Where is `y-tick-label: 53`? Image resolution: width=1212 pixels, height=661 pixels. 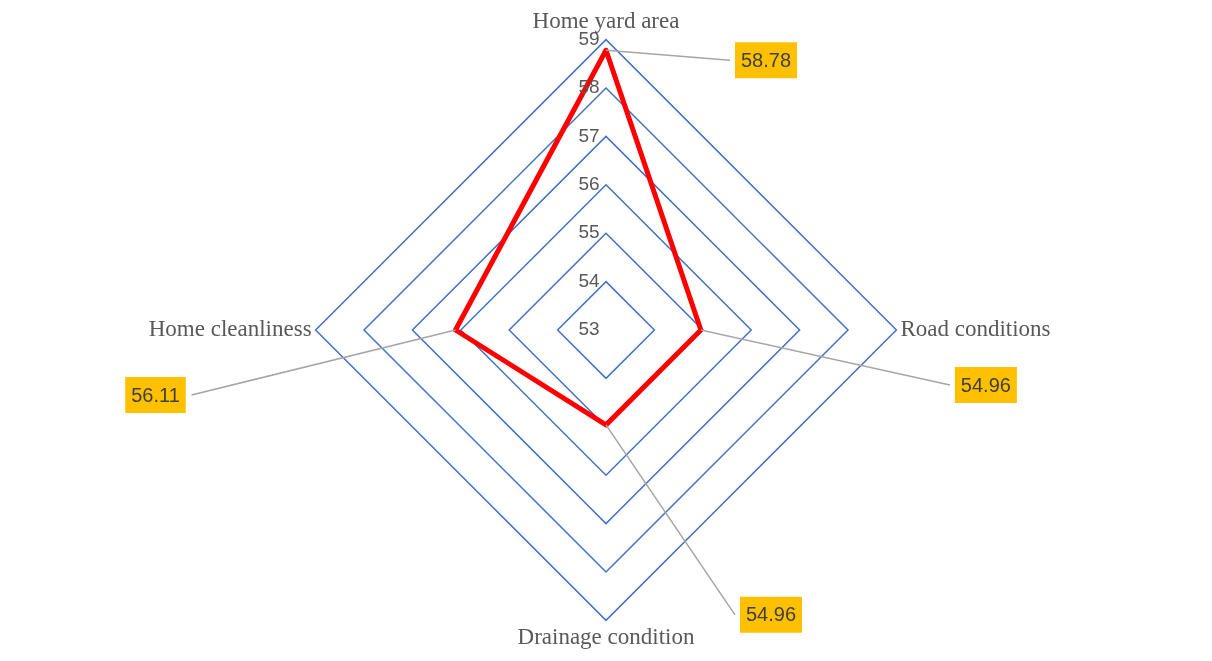 y-tick-label: 53 is located at coordinates (589, 329).